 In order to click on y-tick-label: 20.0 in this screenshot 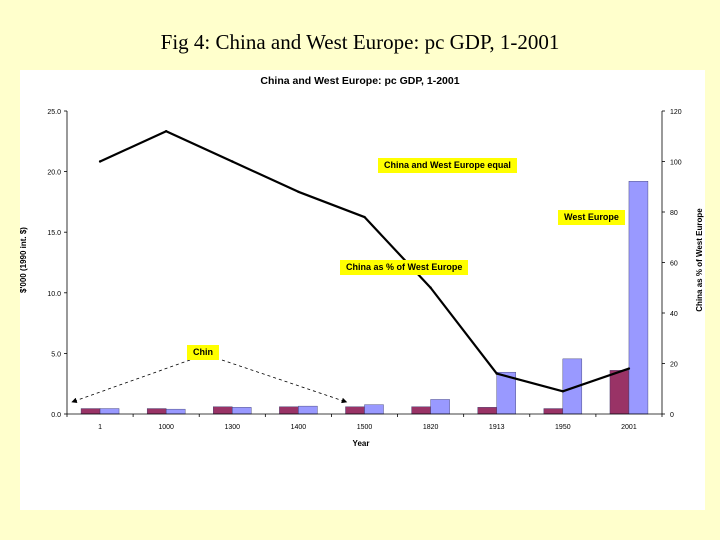, I will do `click(54, 173)`.